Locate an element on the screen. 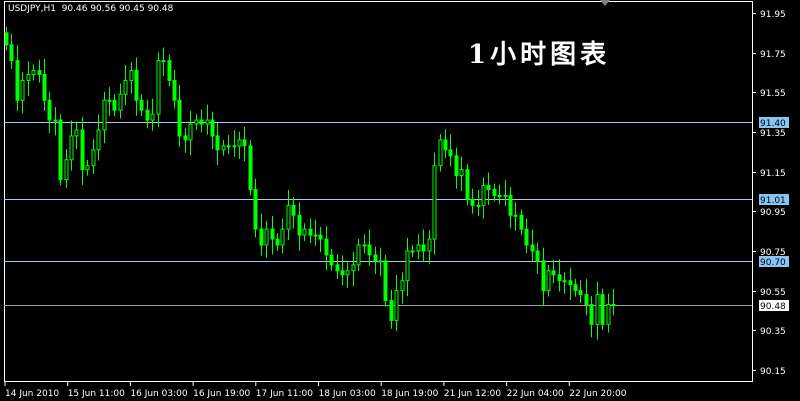  symbol-label: USDJPY,H1 is located at coordinates (32, 9).